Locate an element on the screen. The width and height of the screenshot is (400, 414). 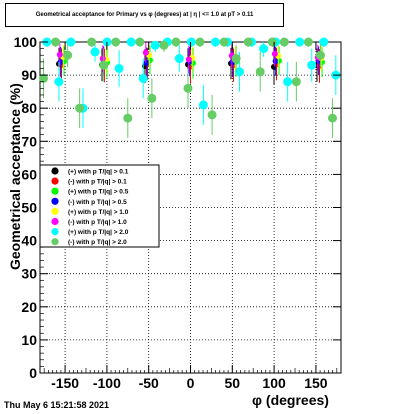
y-tick-label: 60 is located at coordinates (29, 174).